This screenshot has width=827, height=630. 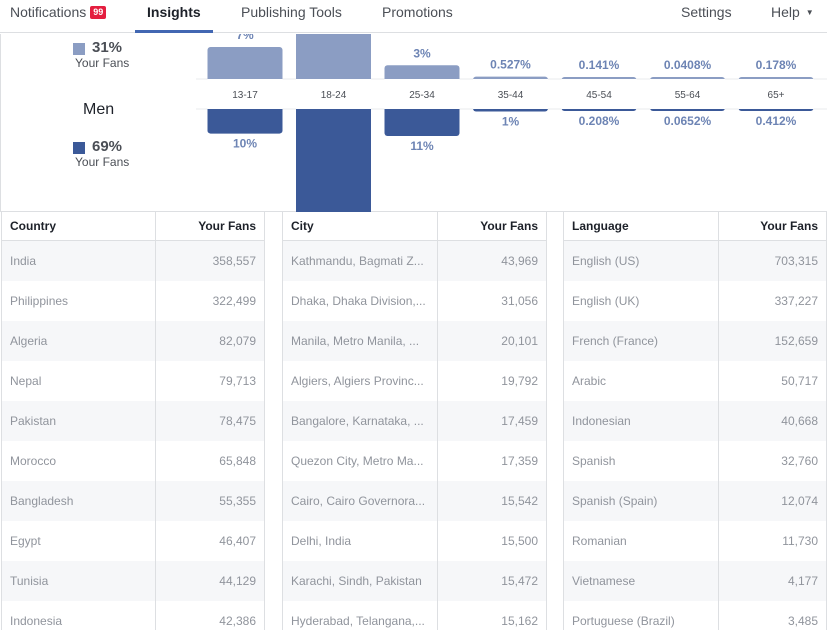 I want to click on table-row: Spanish 32,760, so click(x=695, y=461).